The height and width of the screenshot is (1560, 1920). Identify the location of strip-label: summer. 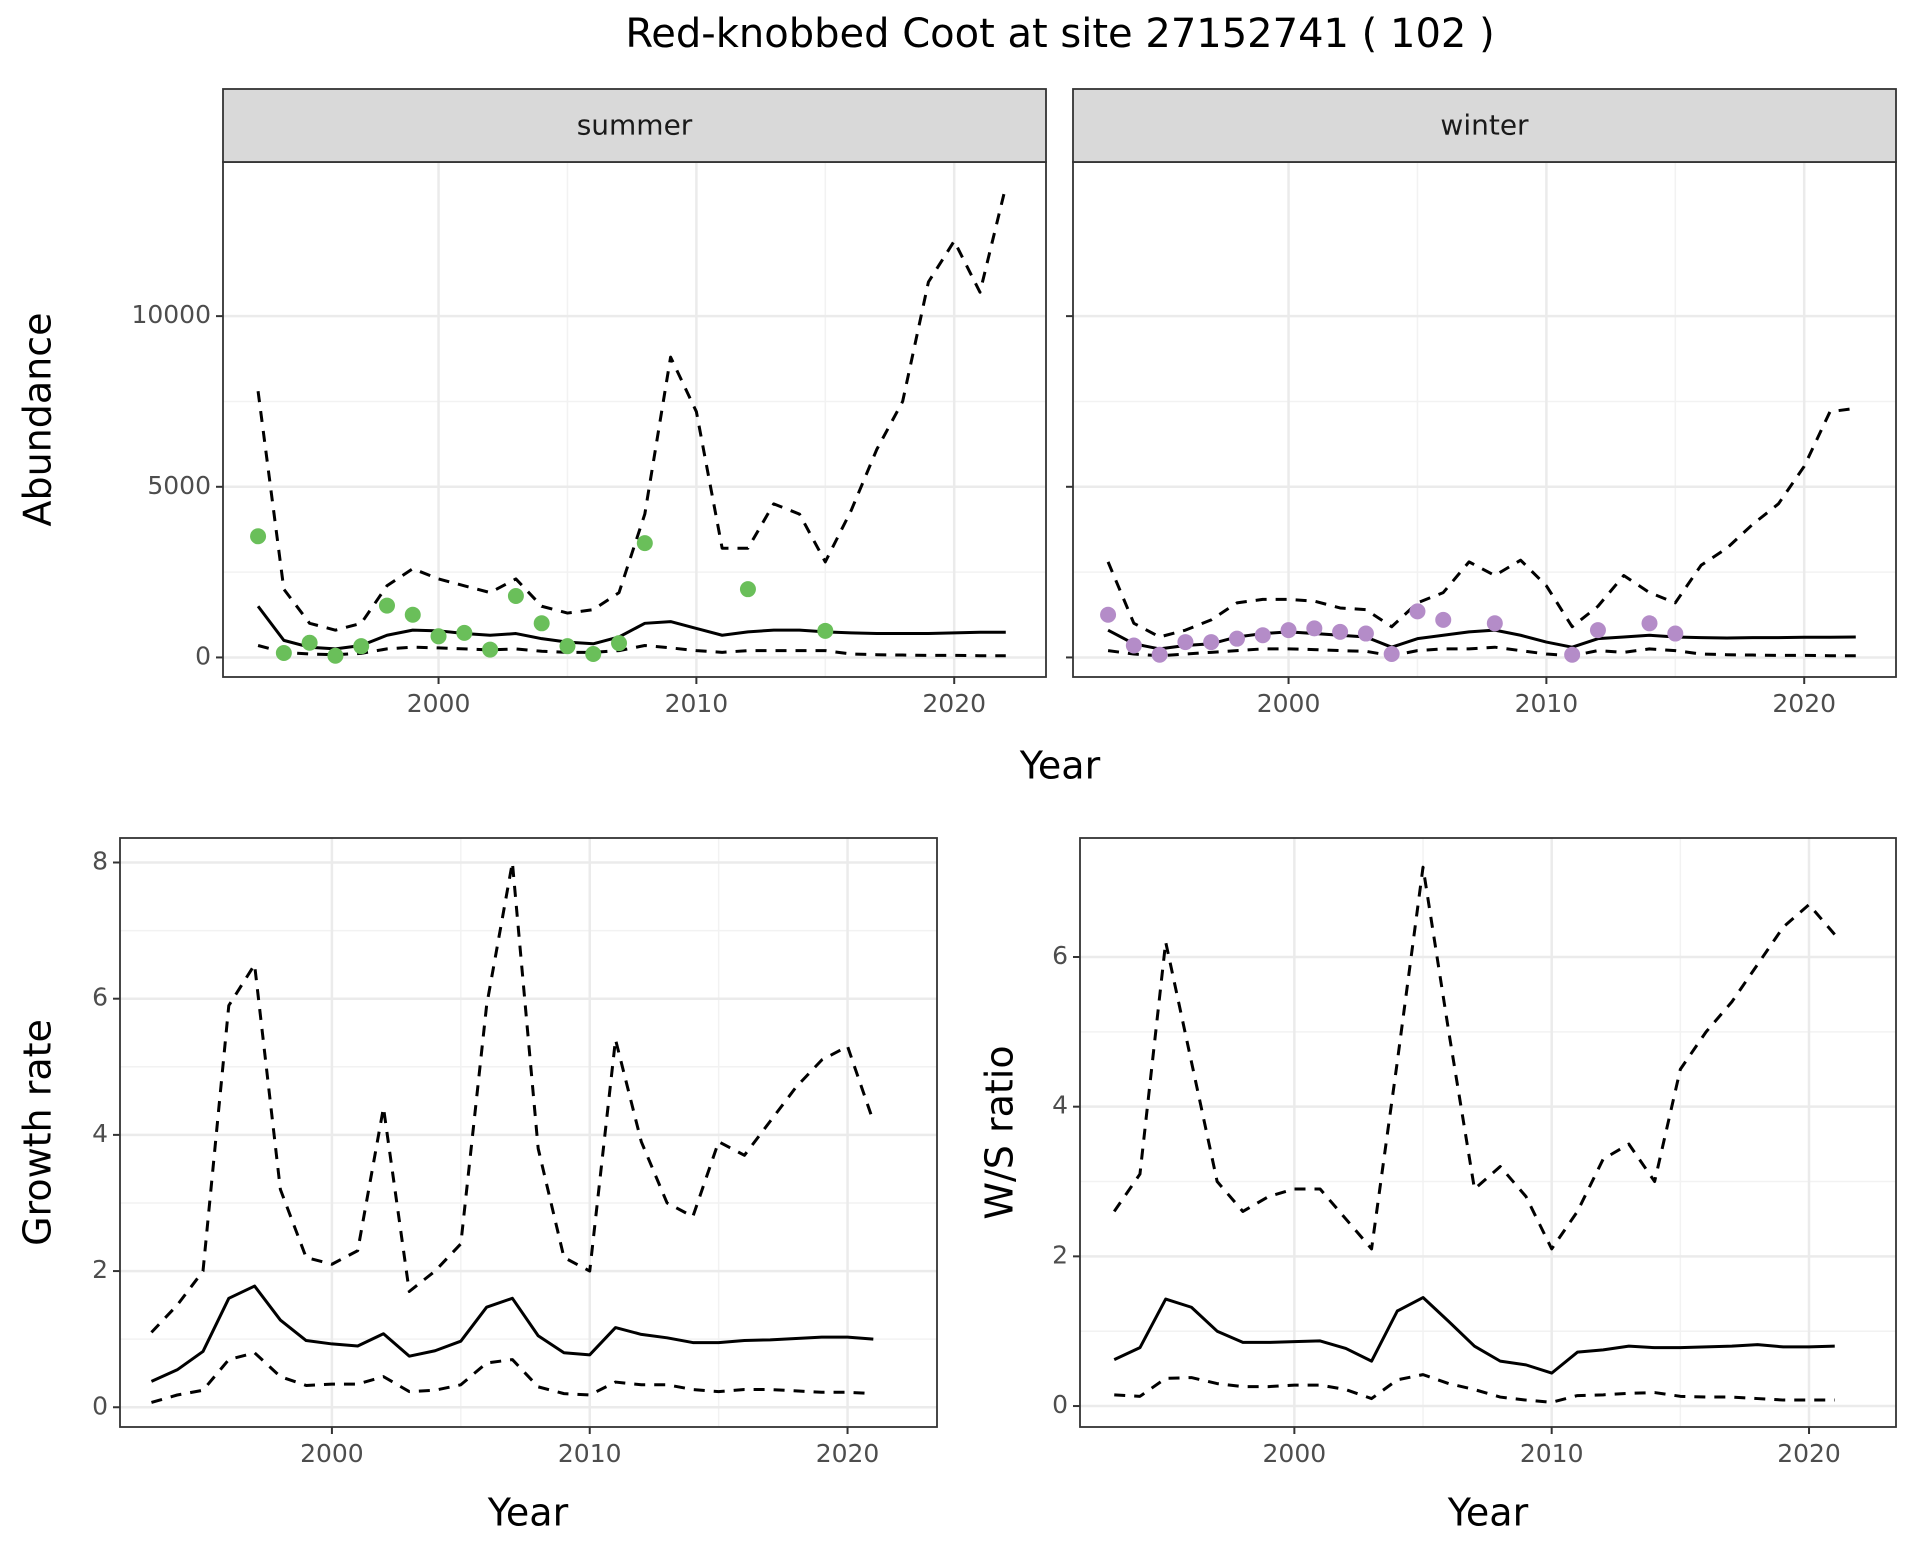
(635, 125).